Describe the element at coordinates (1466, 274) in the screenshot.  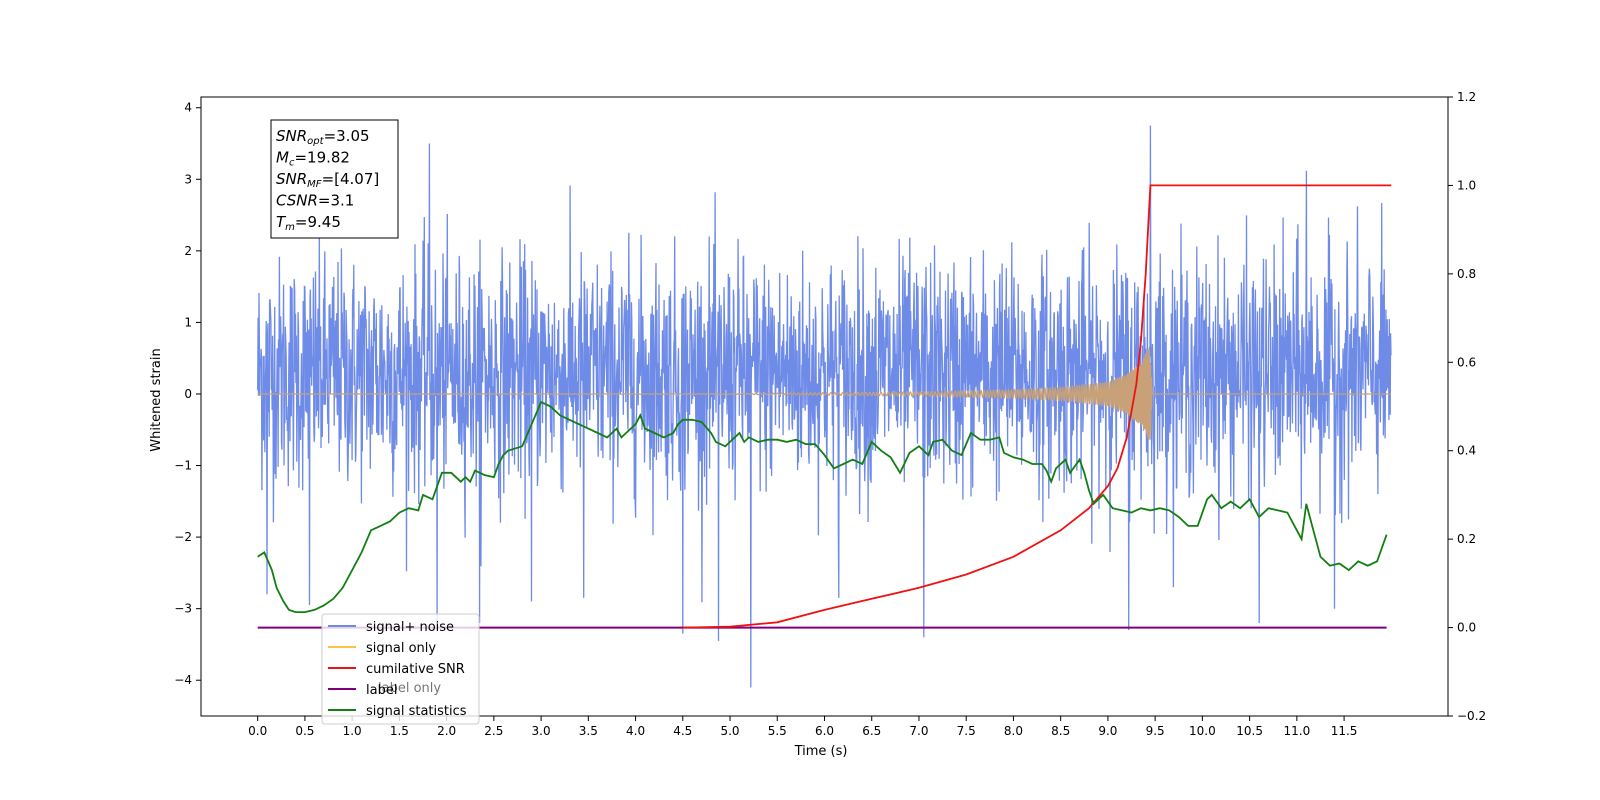
I see `y-tick-label-right: 0.8` at that location.